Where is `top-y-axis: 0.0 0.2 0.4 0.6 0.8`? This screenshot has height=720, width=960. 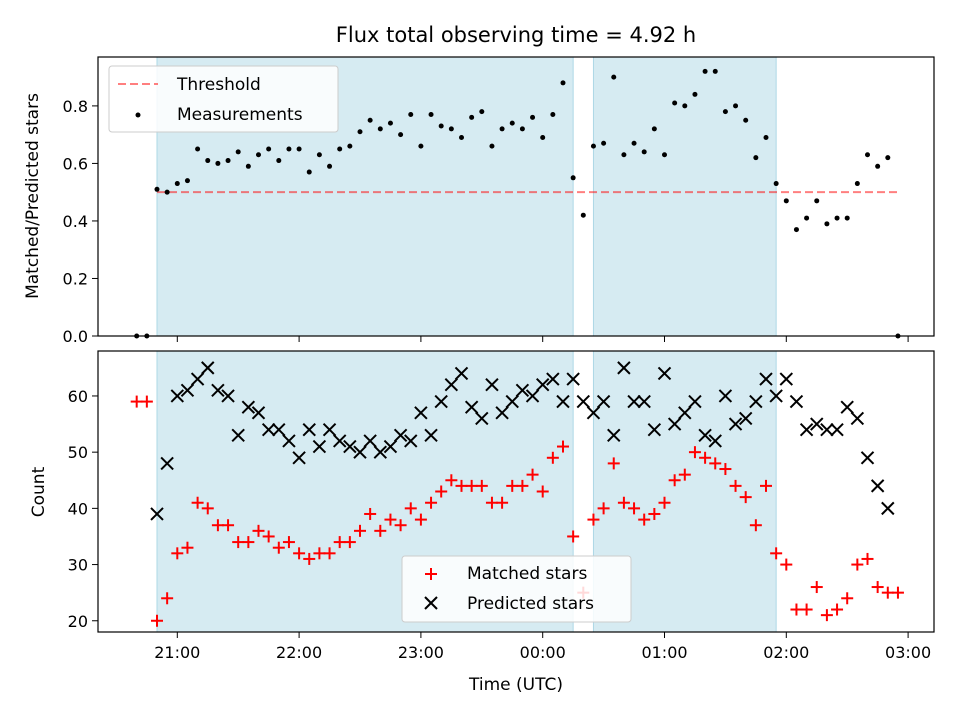
top-y-axis: 0.0 0.2 0.4 0.6 0.8 is located at coordinates (80, 221).